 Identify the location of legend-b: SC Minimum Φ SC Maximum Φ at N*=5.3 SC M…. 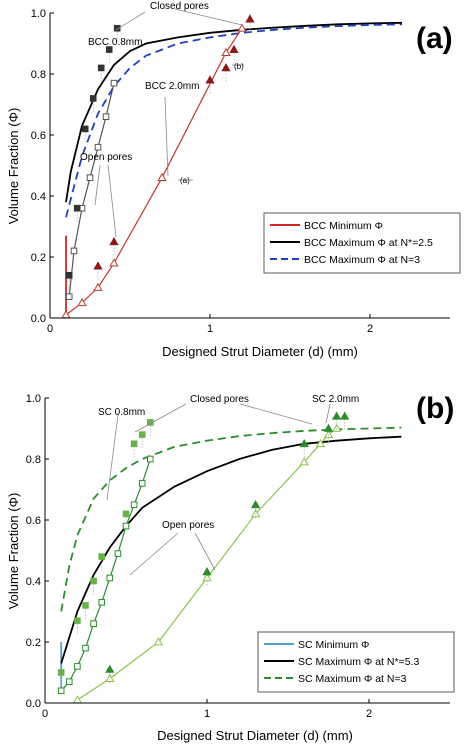
(356, 662).